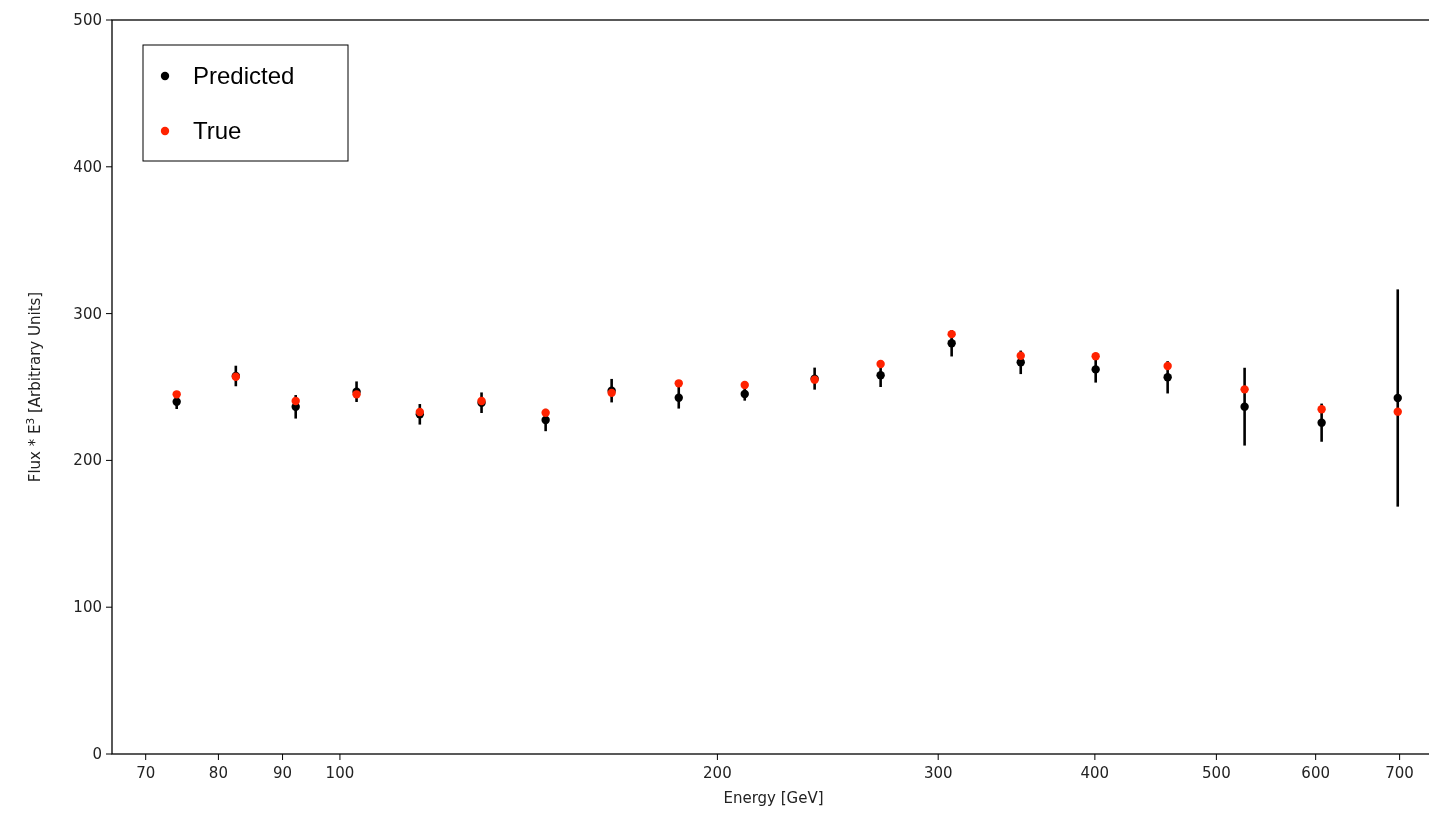 The height and width of the screenshot is (825, 1437). I want to click on x-tick-label: 400, so click(1095, 773).